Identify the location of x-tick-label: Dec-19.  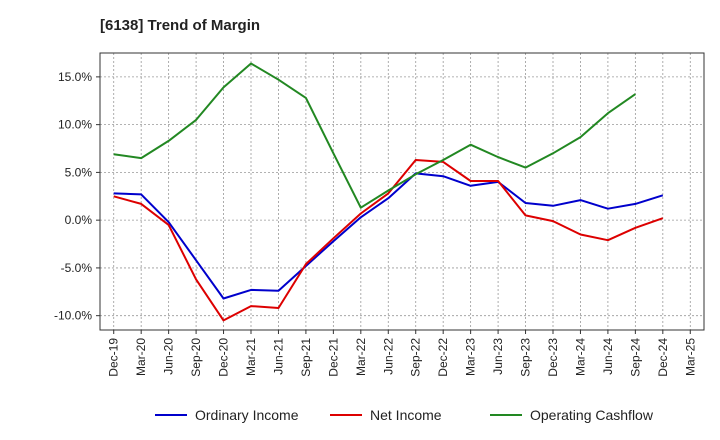
(114, 357).